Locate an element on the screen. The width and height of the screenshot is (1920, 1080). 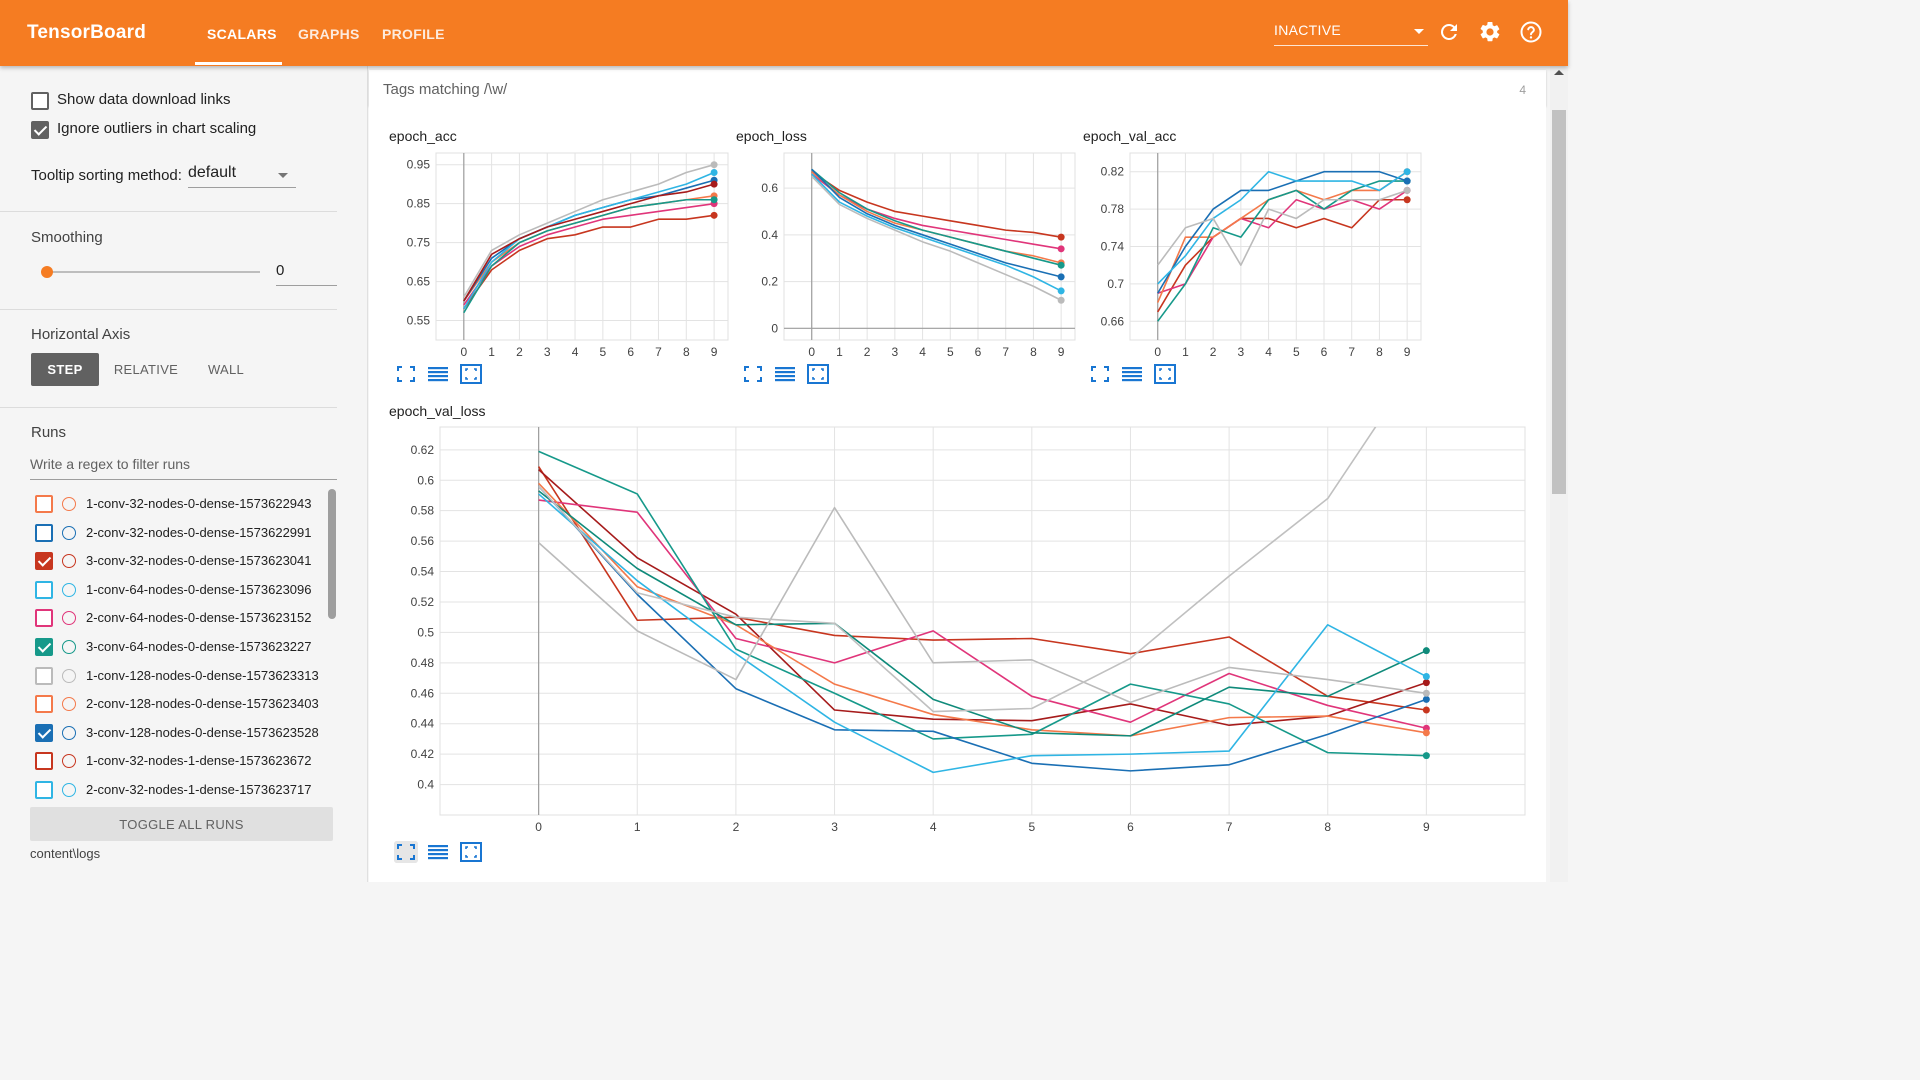
smoothing-slider-thumb is located at coordinates (47, 272).